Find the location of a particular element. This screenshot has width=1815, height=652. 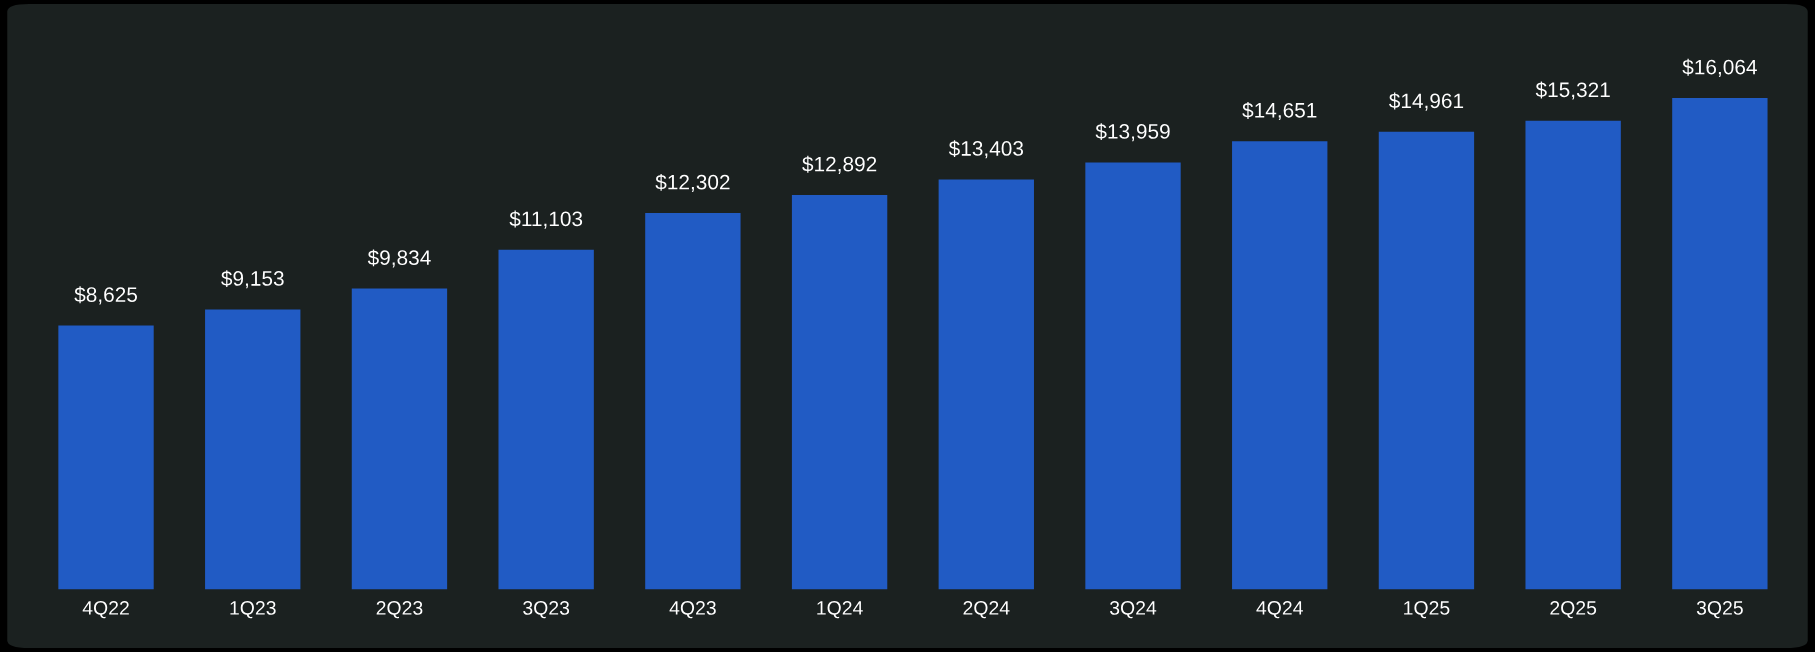

data-label: $9,153 is located at coordinates (252, 279).